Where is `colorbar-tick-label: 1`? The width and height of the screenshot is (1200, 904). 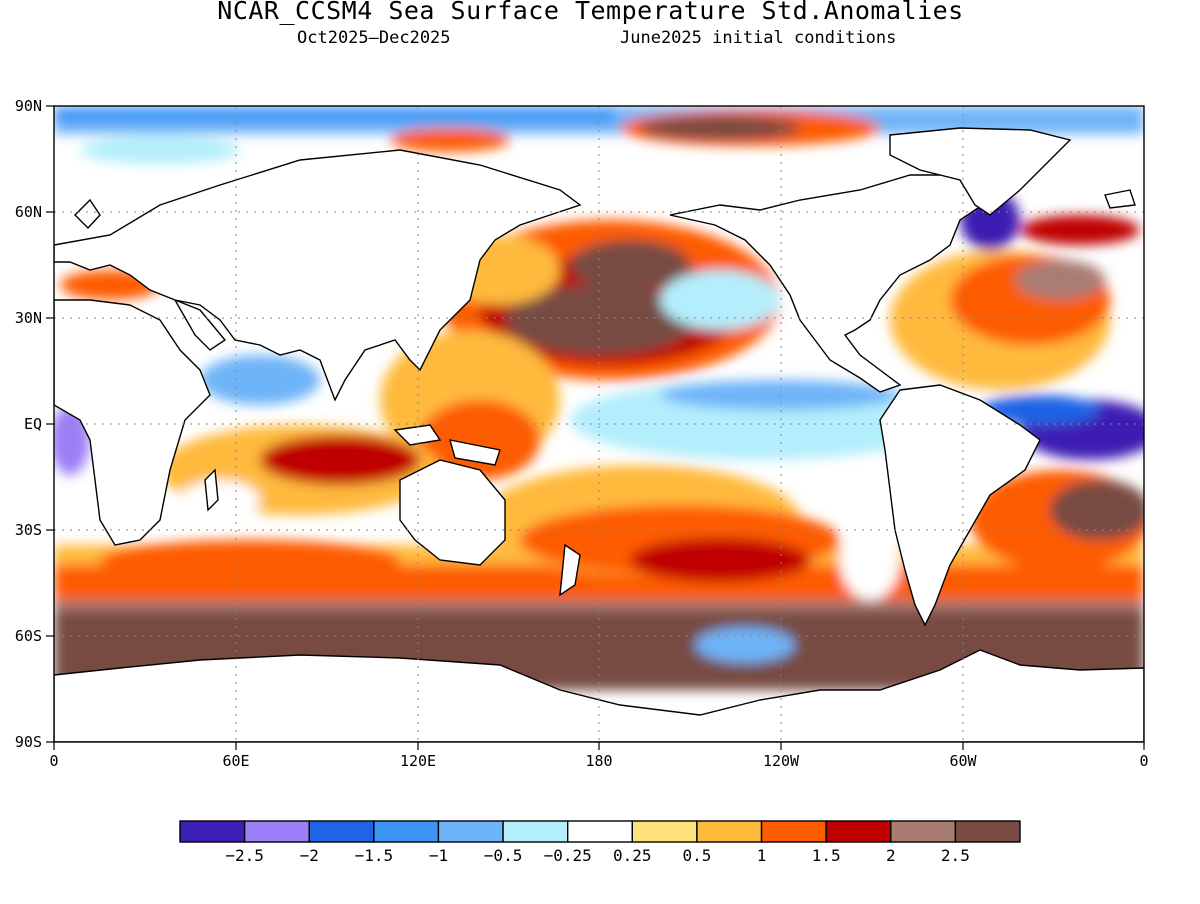
colorbar-tick-label: 1 is located at coordinates (762, 855).